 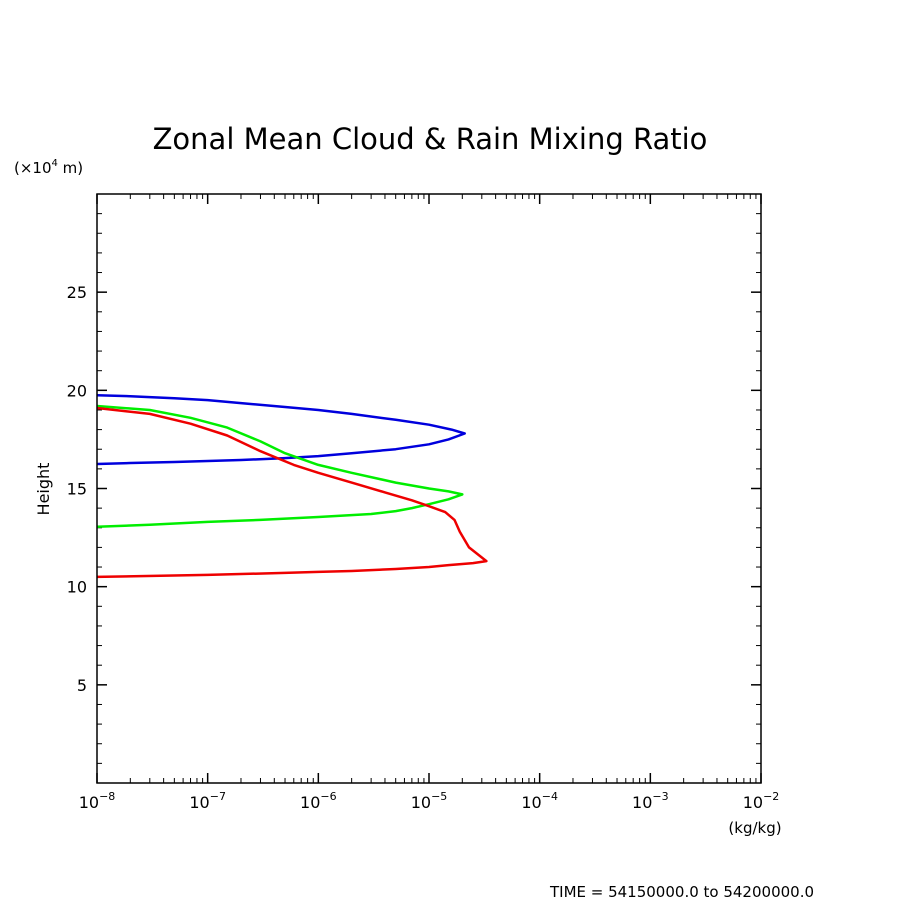 I want to click on x-tick-label-exponent: −7, so click(x=218, y=796).